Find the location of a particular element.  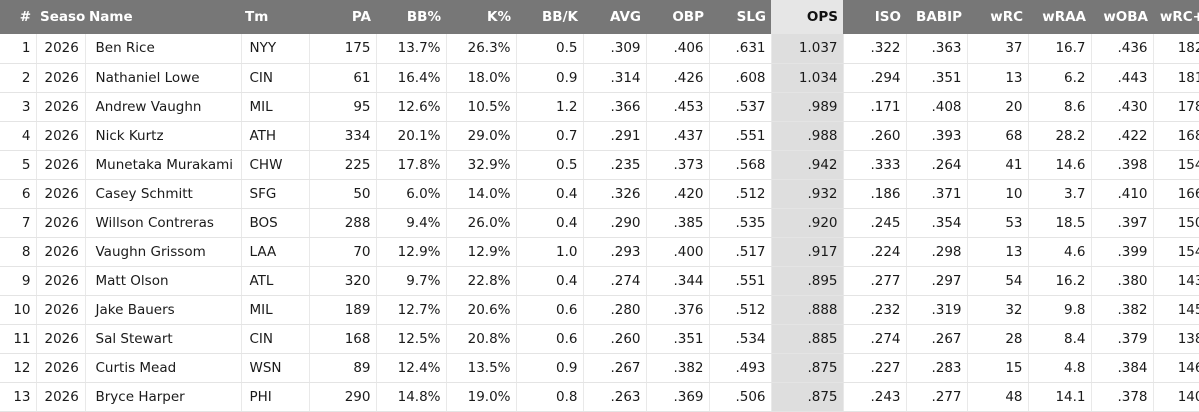

obp-cell: .426 is located at coordinates (678, 78).